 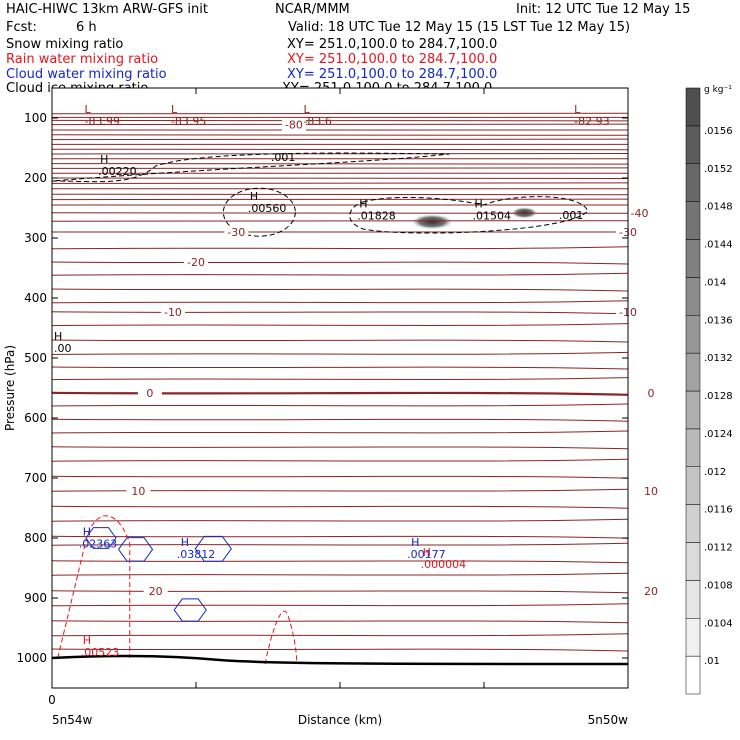 What do you see at coordinates (718, 548) in the screenshot?
I see `colorbar-tick-label: .0112` at bounding box center [718, 548].